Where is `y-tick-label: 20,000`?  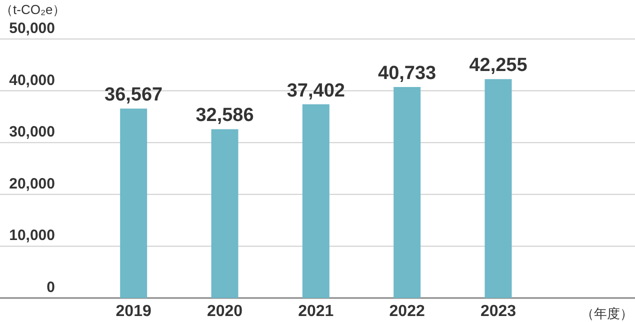
y-tick-label: 20,000 is located at coordinates (32, 183).